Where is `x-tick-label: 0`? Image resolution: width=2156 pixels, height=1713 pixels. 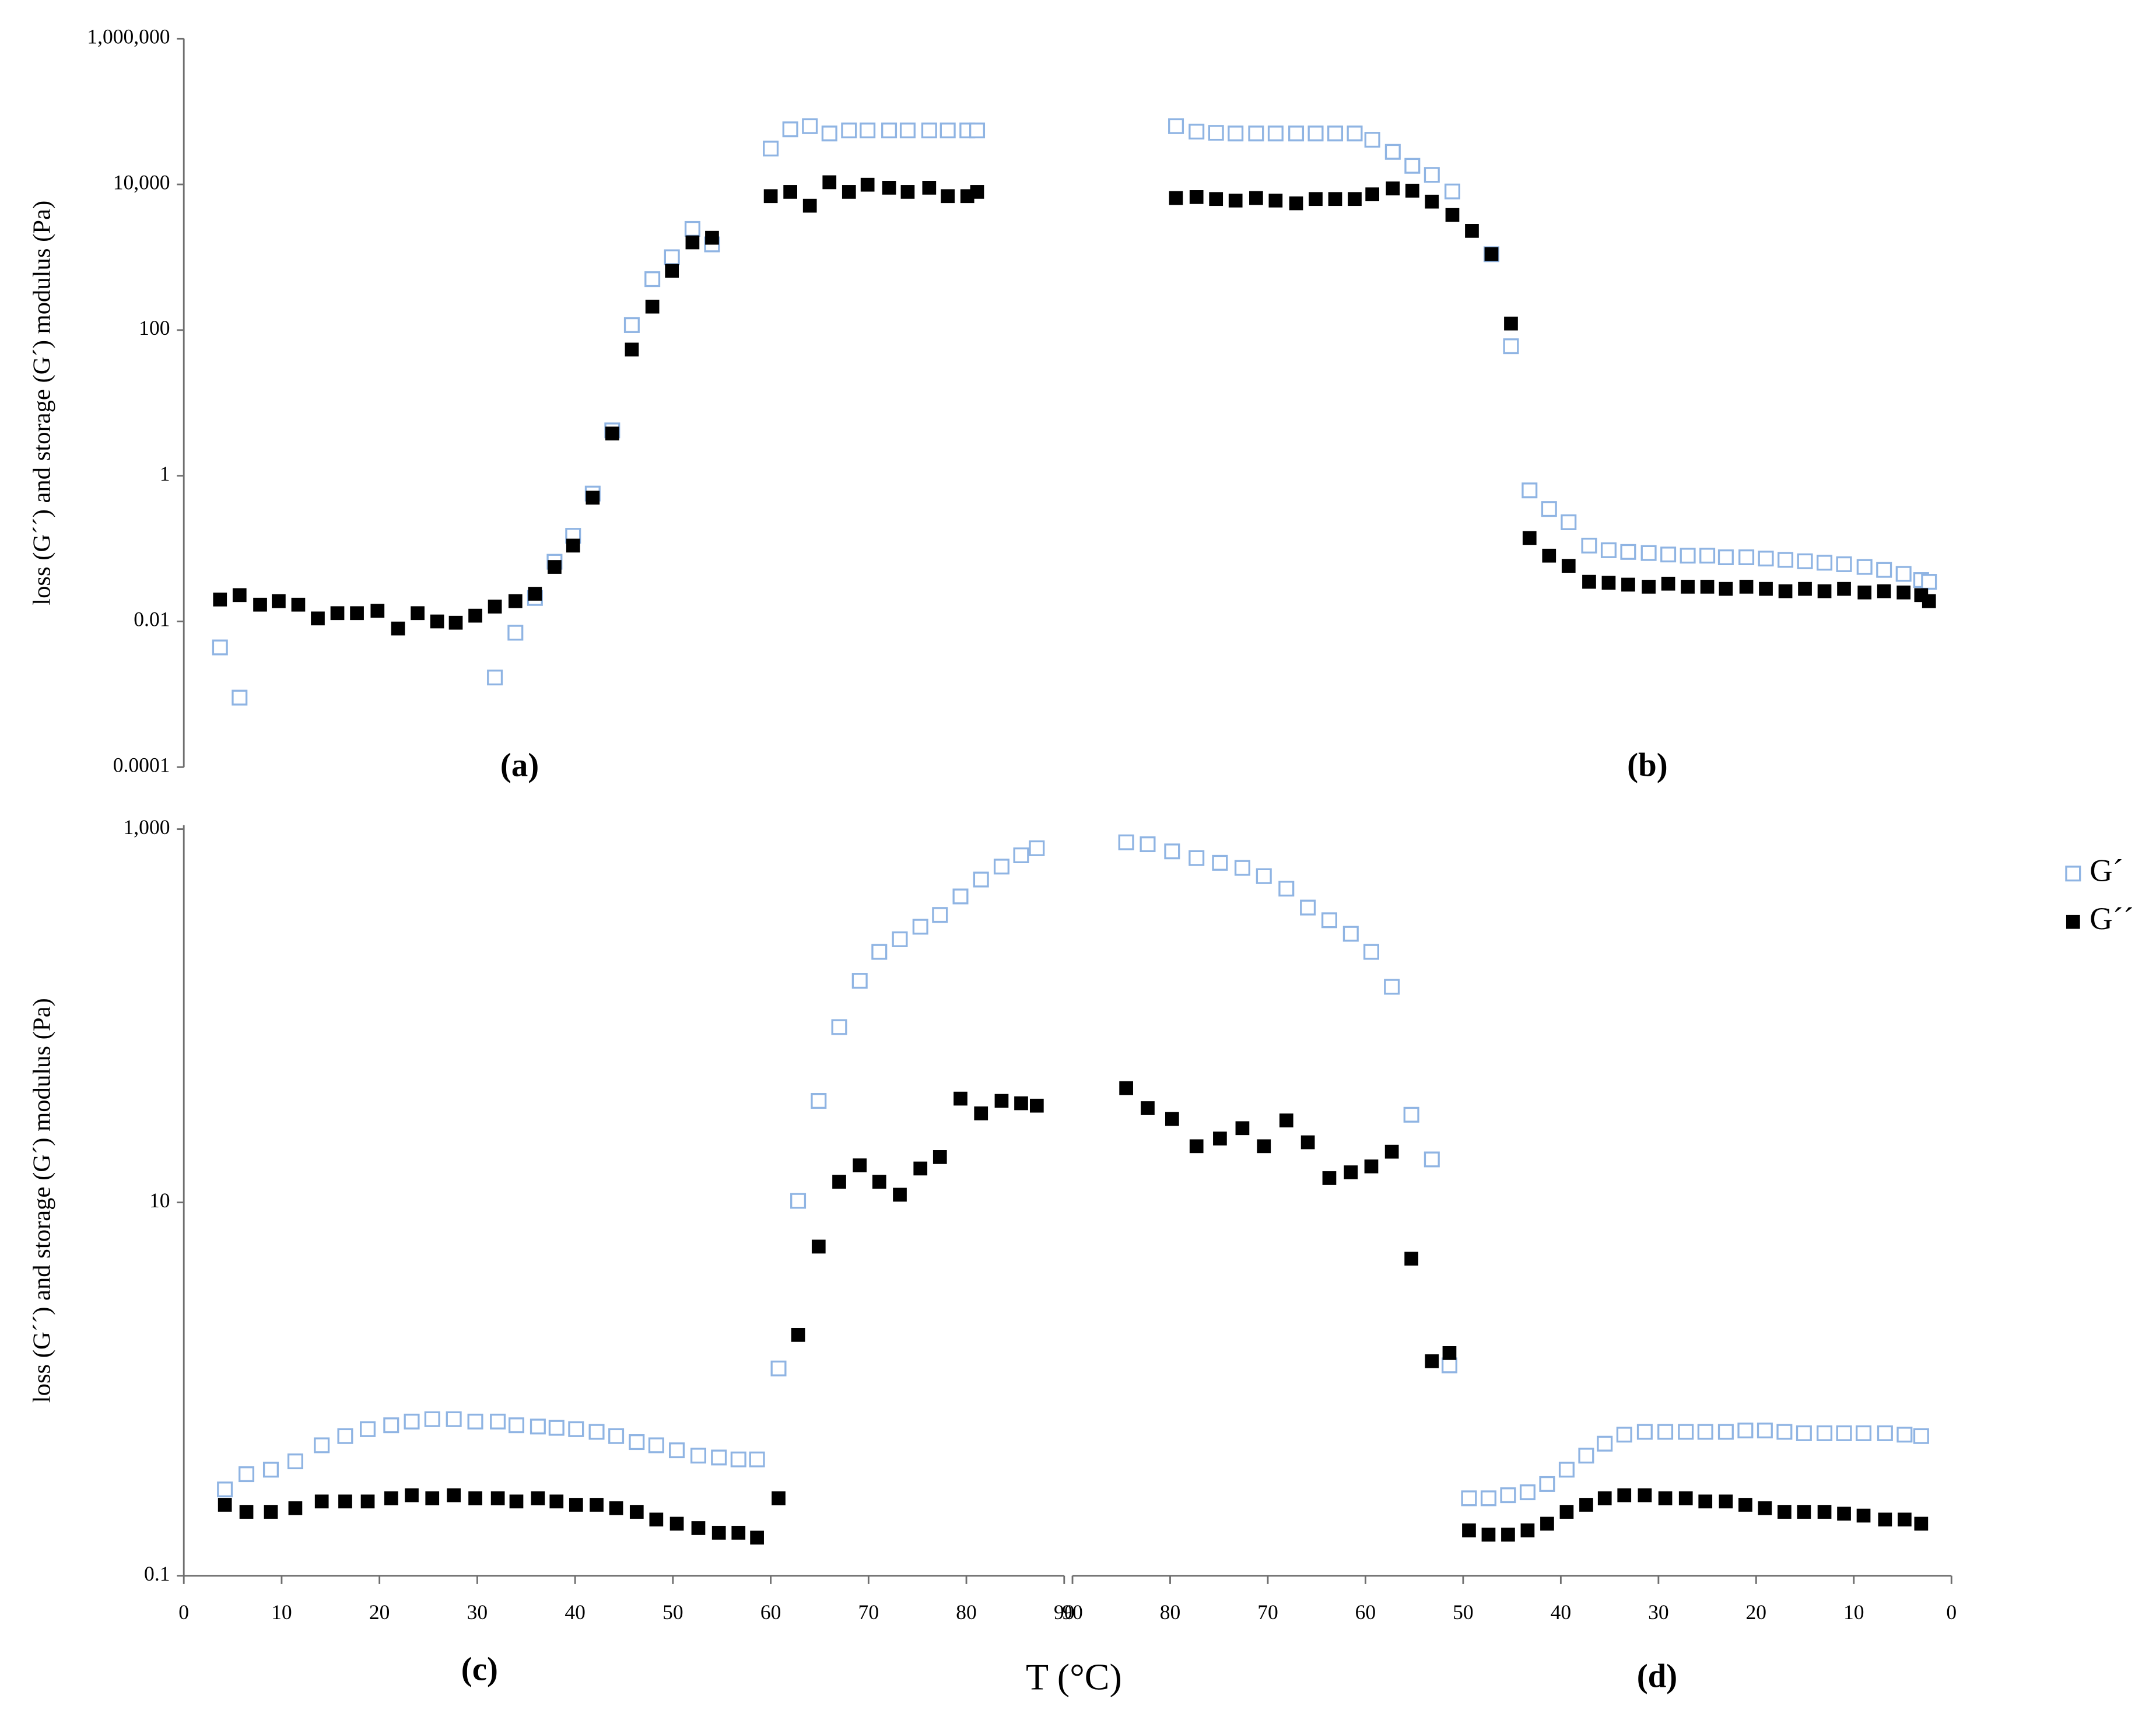
x-tick-label: 0 is located at coordinates (183, 1612).